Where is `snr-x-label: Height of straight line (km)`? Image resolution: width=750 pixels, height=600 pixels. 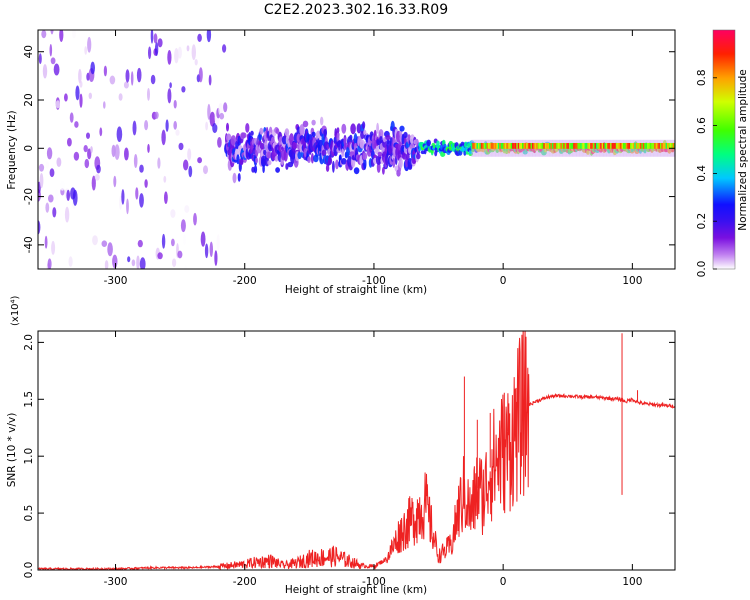 snr-x-label: Height of straight line (km) is located at coordinates (356, 590).